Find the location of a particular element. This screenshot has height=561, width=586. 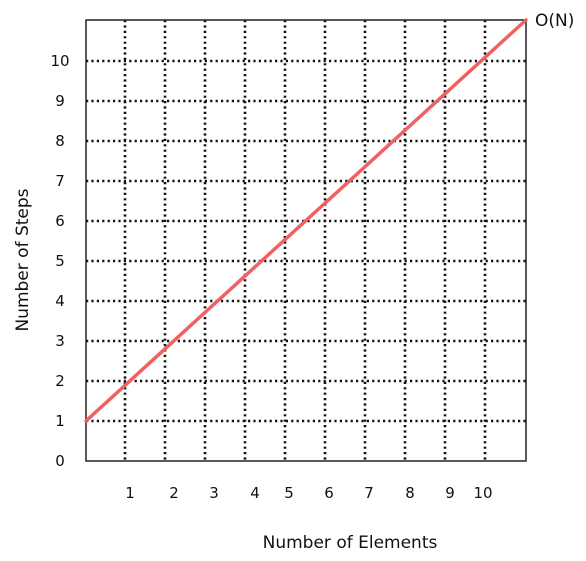

y-tick-label: 7 is located at coordinates (60, 181).